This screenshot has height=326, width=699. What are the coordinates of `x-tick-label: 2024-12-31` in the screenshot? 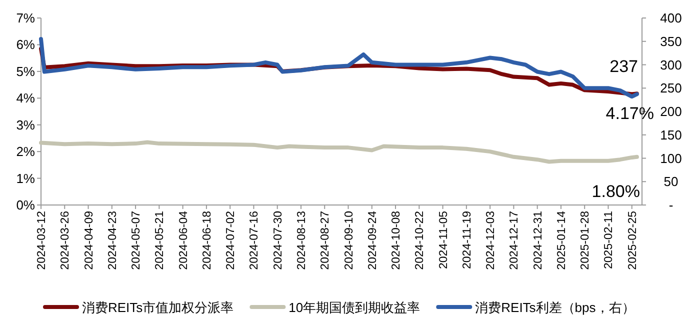 It's located at (538, 240).